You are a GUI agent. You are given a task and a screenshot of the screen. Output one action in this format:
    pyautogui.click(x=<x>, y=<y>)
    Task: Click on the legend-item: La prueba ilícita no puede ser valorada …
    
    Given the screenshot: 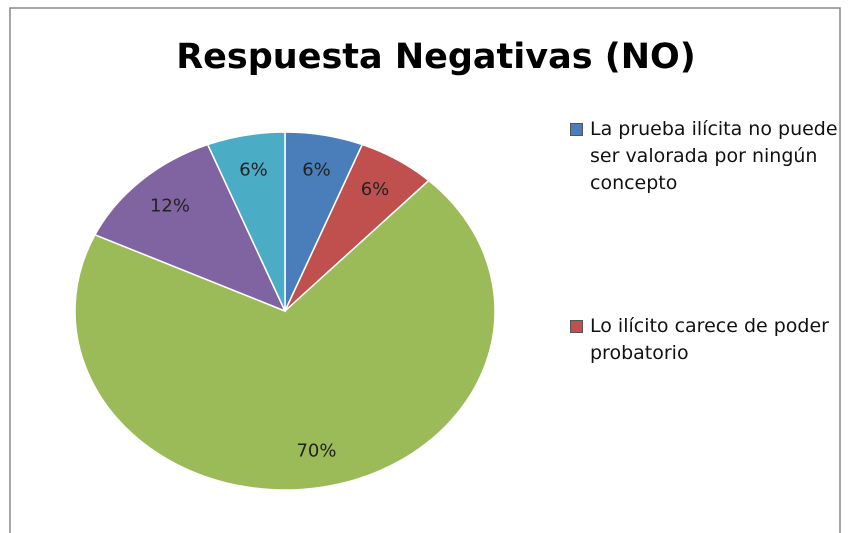 What is the action you would take?
    pyautogui.click(x=705, y=156)
    